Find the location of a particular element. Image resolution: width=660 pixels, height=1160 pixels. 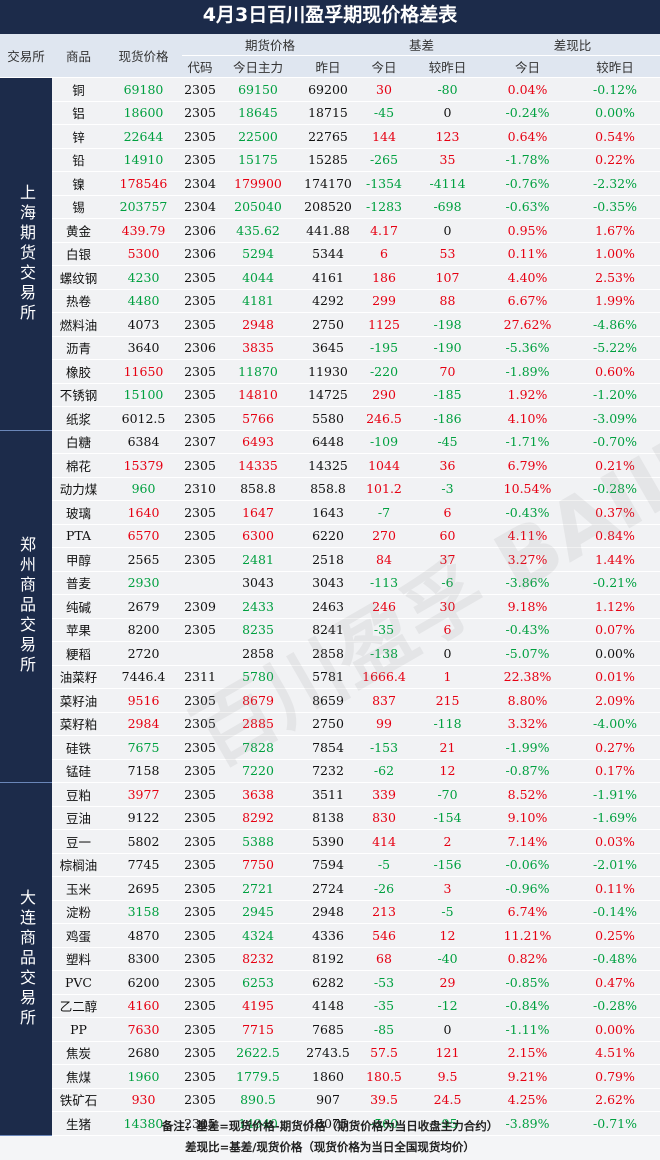

table-cell: 12 is located at coordinates (448, 771).